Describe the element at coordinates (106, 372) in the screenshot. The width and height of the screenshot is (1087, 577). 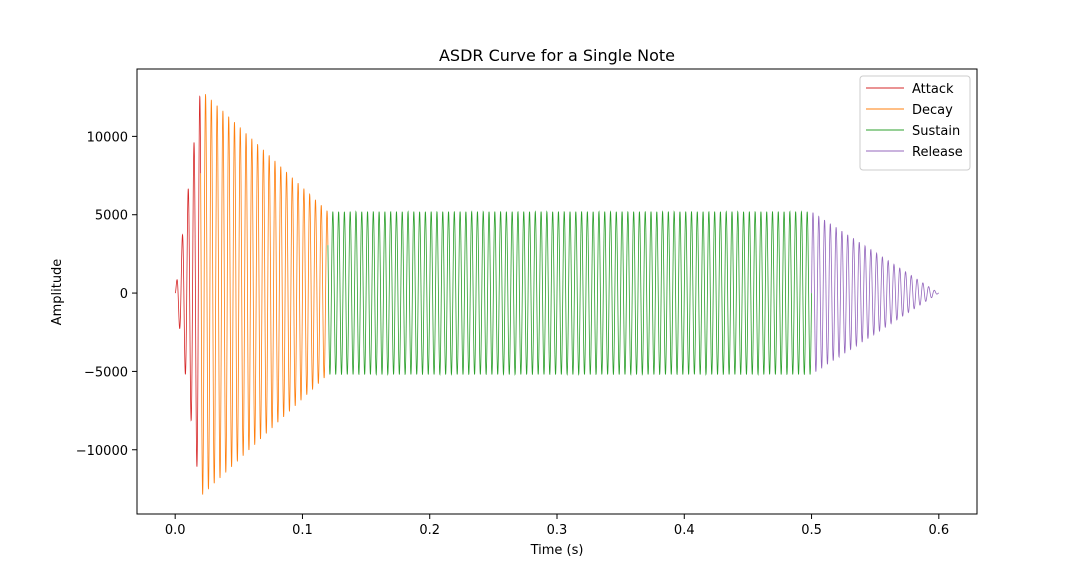
I see `y-tick-label: −5000` at that location.